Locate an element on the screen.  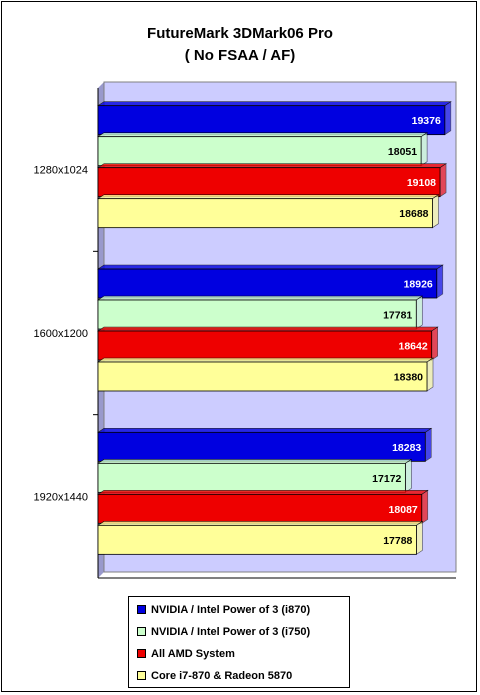
category-label-2: 1920x1440 is located at coordinates (61, 497).